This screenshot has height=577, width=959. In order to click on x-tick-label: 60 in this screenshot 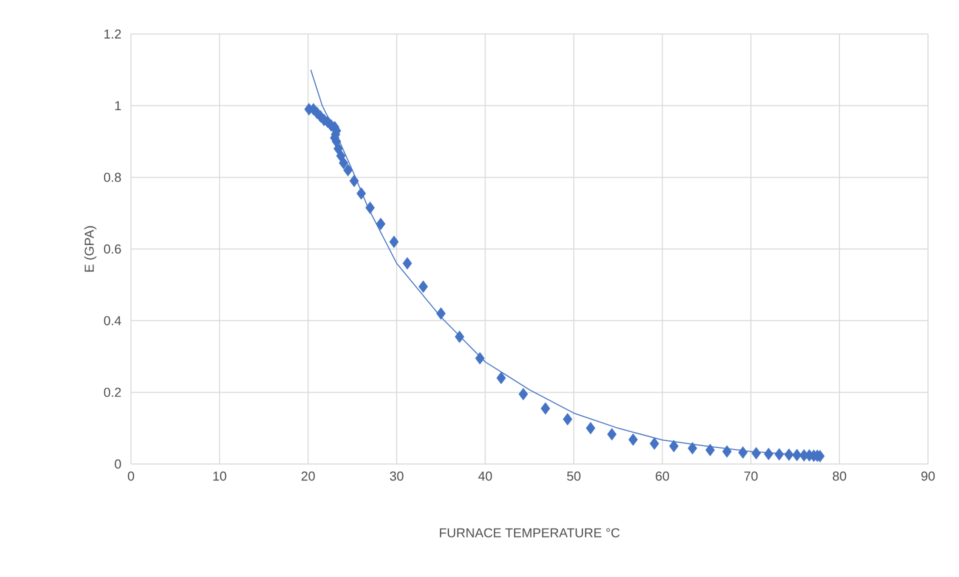, I will do `click(663, 476)`.